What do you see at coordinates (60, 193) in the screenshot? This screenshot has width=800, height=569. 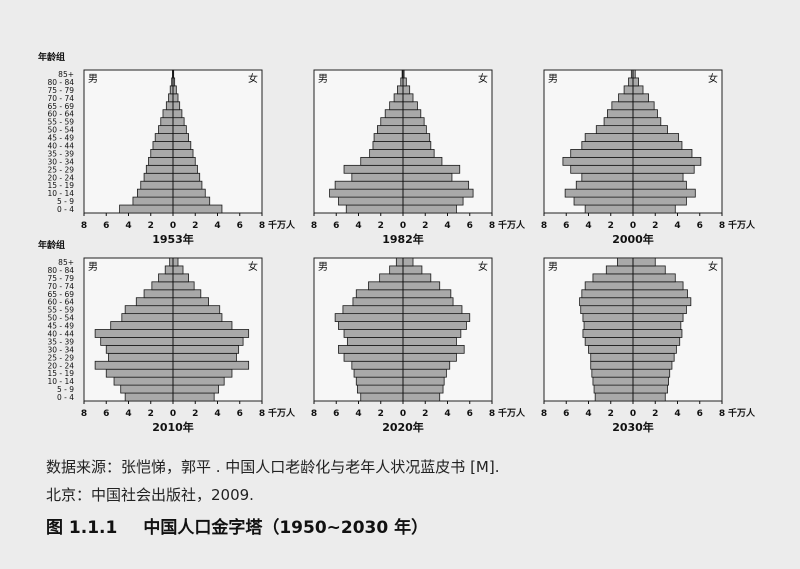 I see `age-tick-label: 10 - 14` at bounding box center [60, 193].